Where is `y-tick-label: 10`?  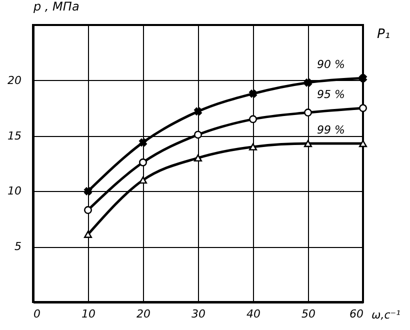 y-tick-label: 10 is located at coordinates (15, 191).